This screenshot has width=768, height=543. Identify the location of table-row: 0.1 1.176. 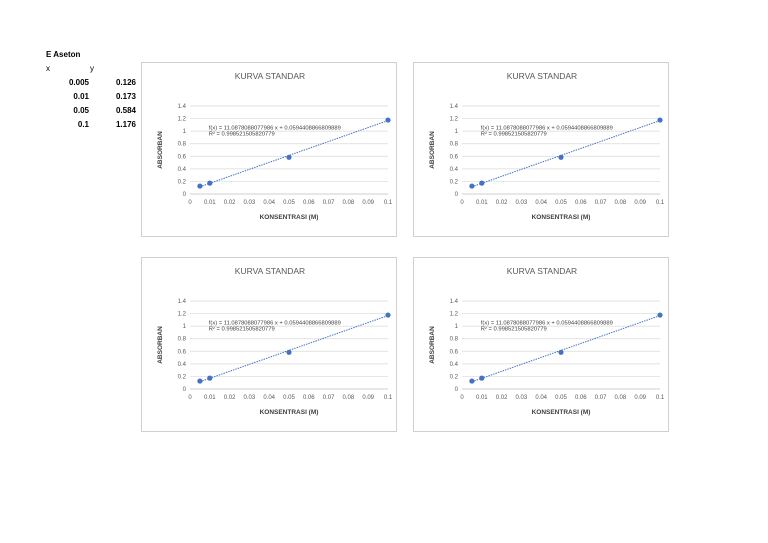
(91, 126).